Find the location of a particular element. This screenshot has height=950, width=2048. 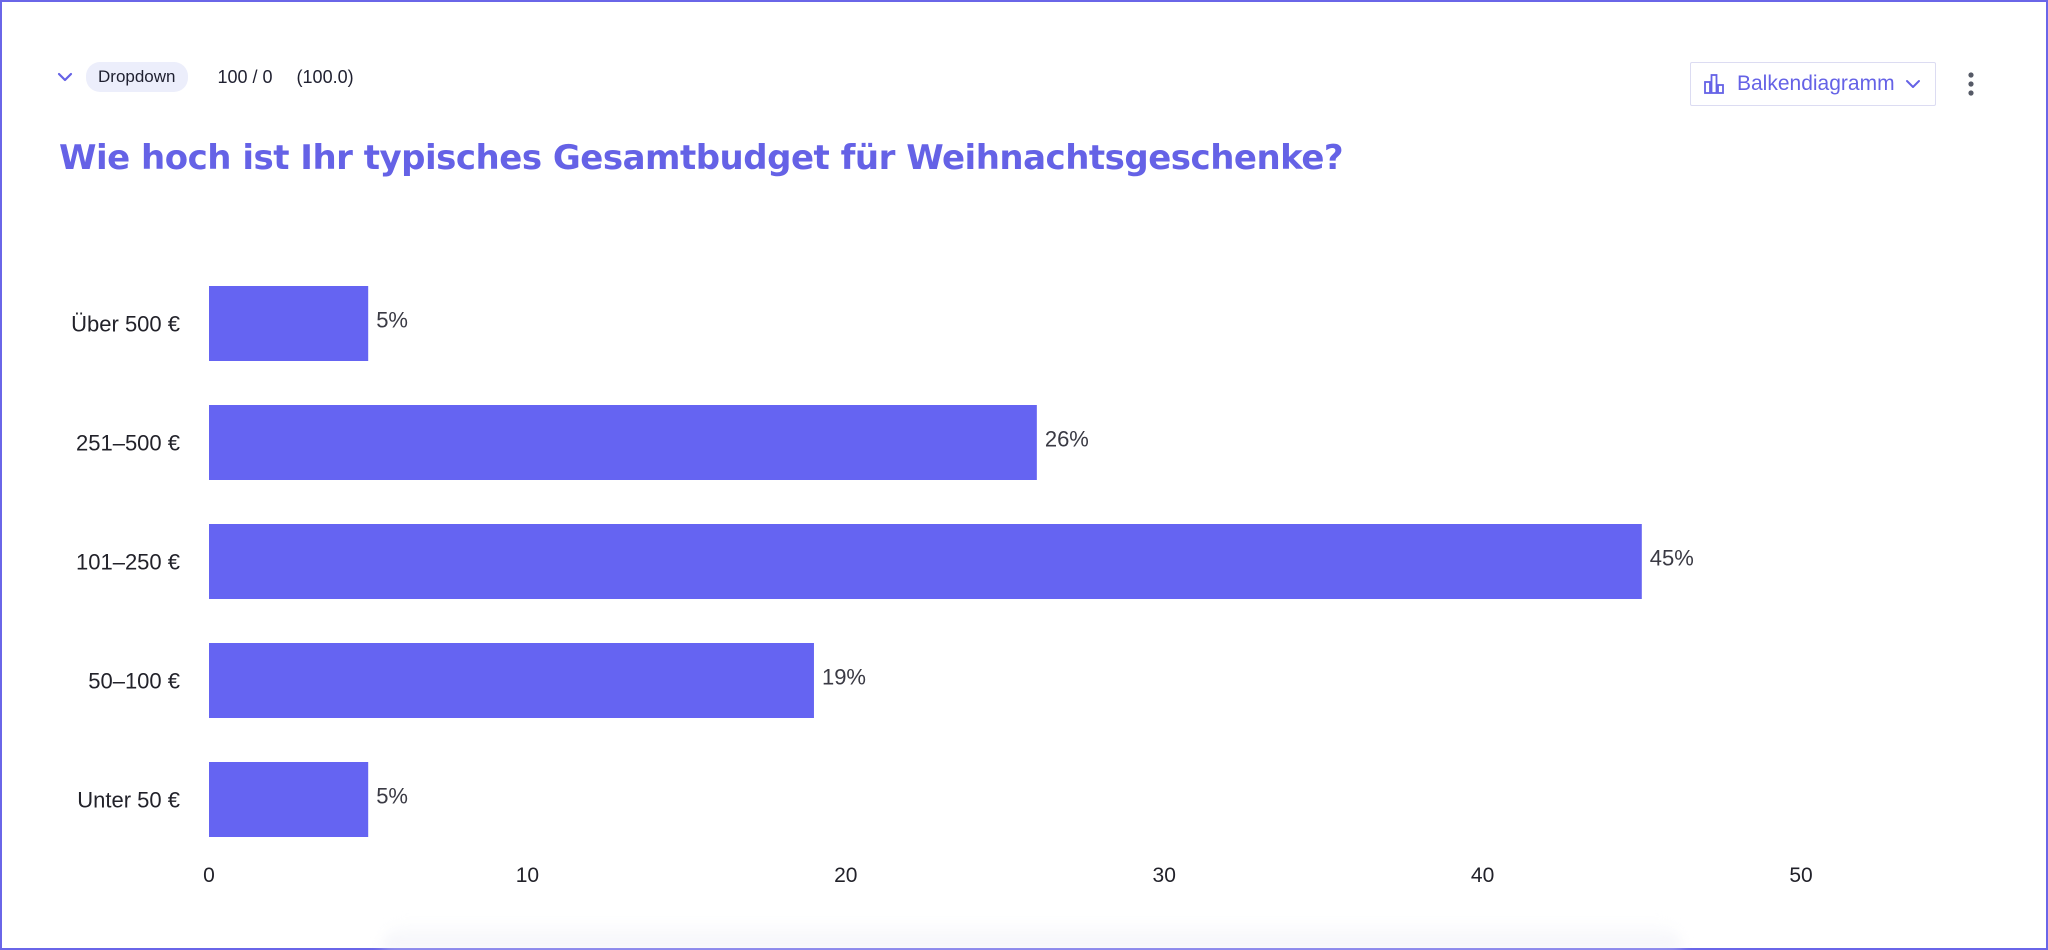

x-tick-label: 10 is located at coordinates (527, 875).